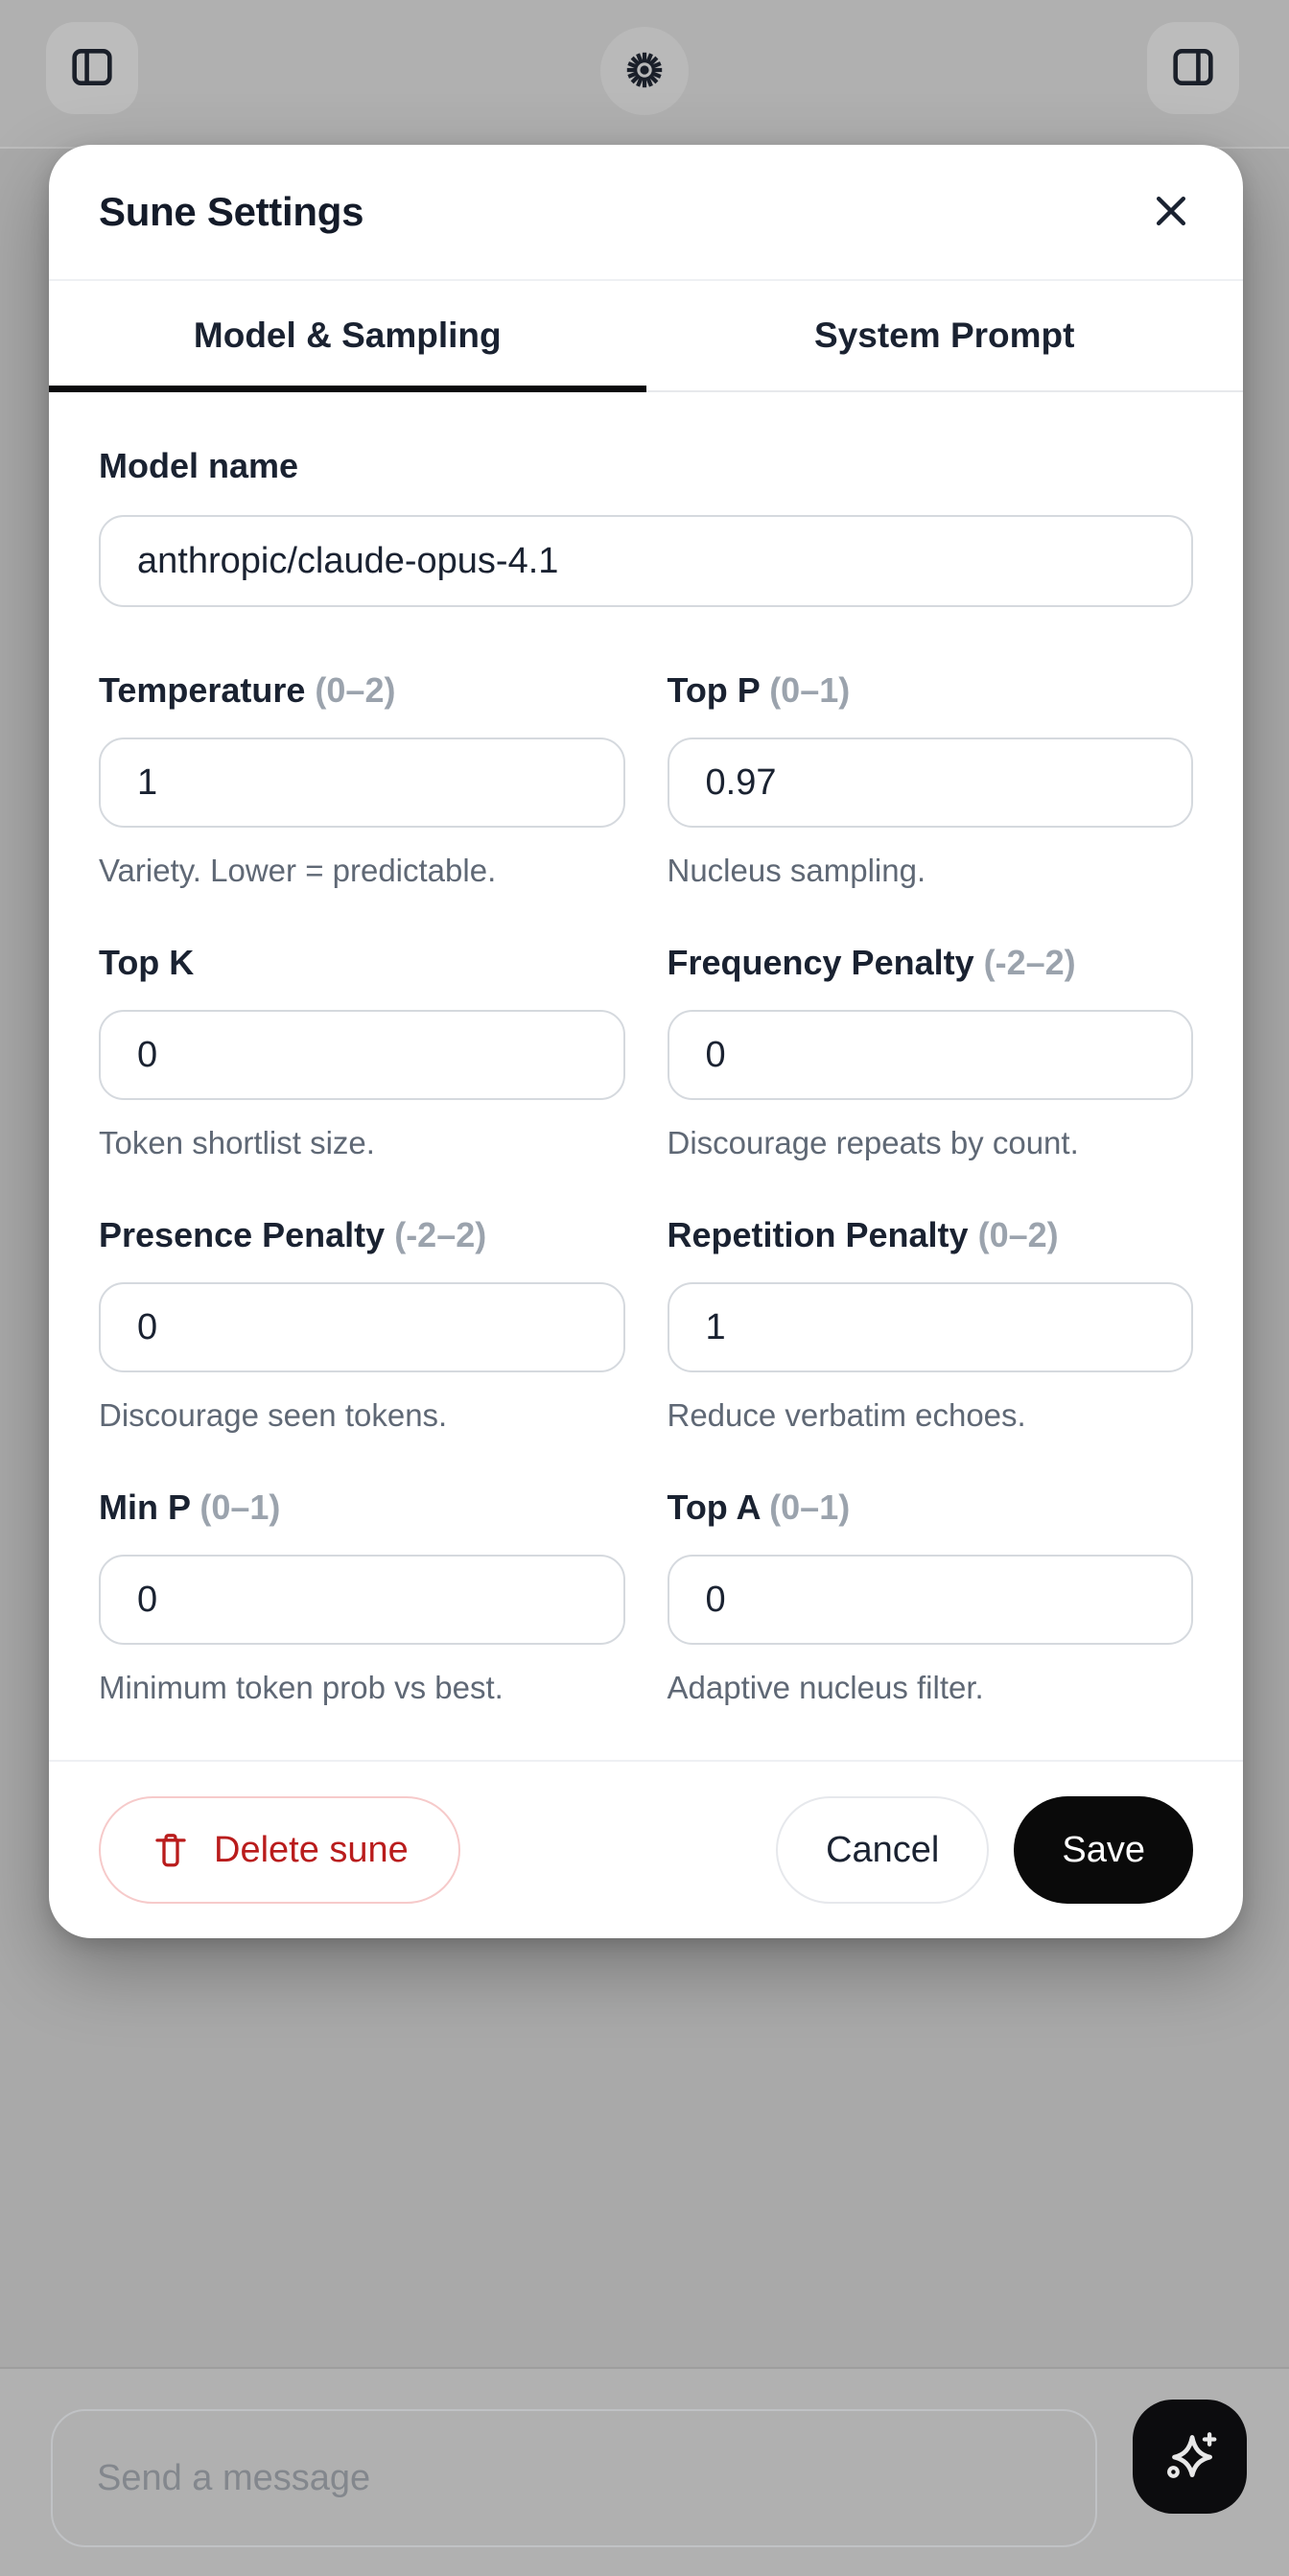  What do you see at coordinates (145, 1507) in the screenshot?
I see `parameter-label: Min P` at bounding box center [145, 1507].